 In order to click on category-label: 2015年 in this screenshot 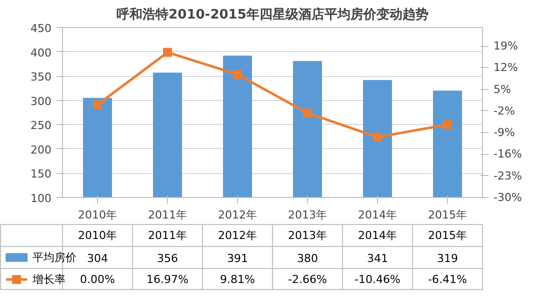, I will do `click(448, 235)`.